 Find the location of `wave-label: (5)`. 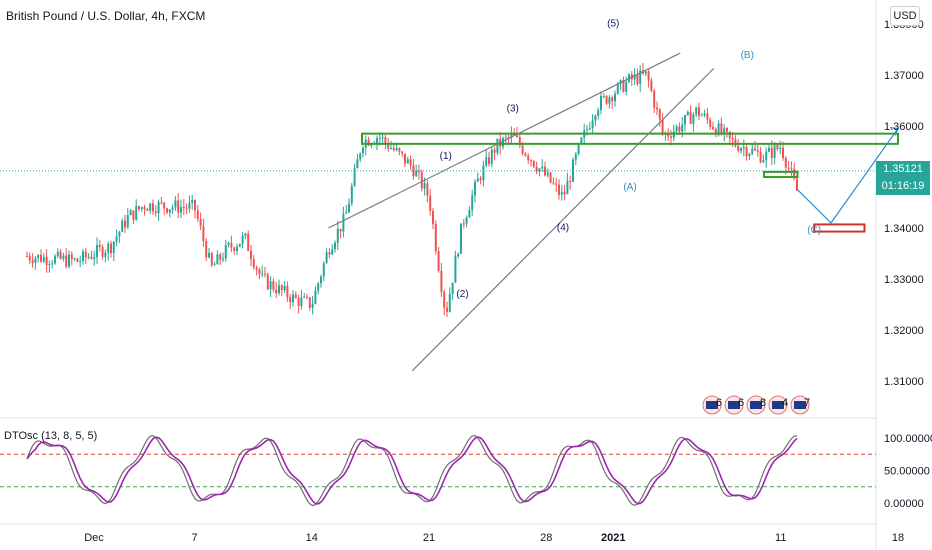

wave-label: (5) is located at coordinates (613, 24).